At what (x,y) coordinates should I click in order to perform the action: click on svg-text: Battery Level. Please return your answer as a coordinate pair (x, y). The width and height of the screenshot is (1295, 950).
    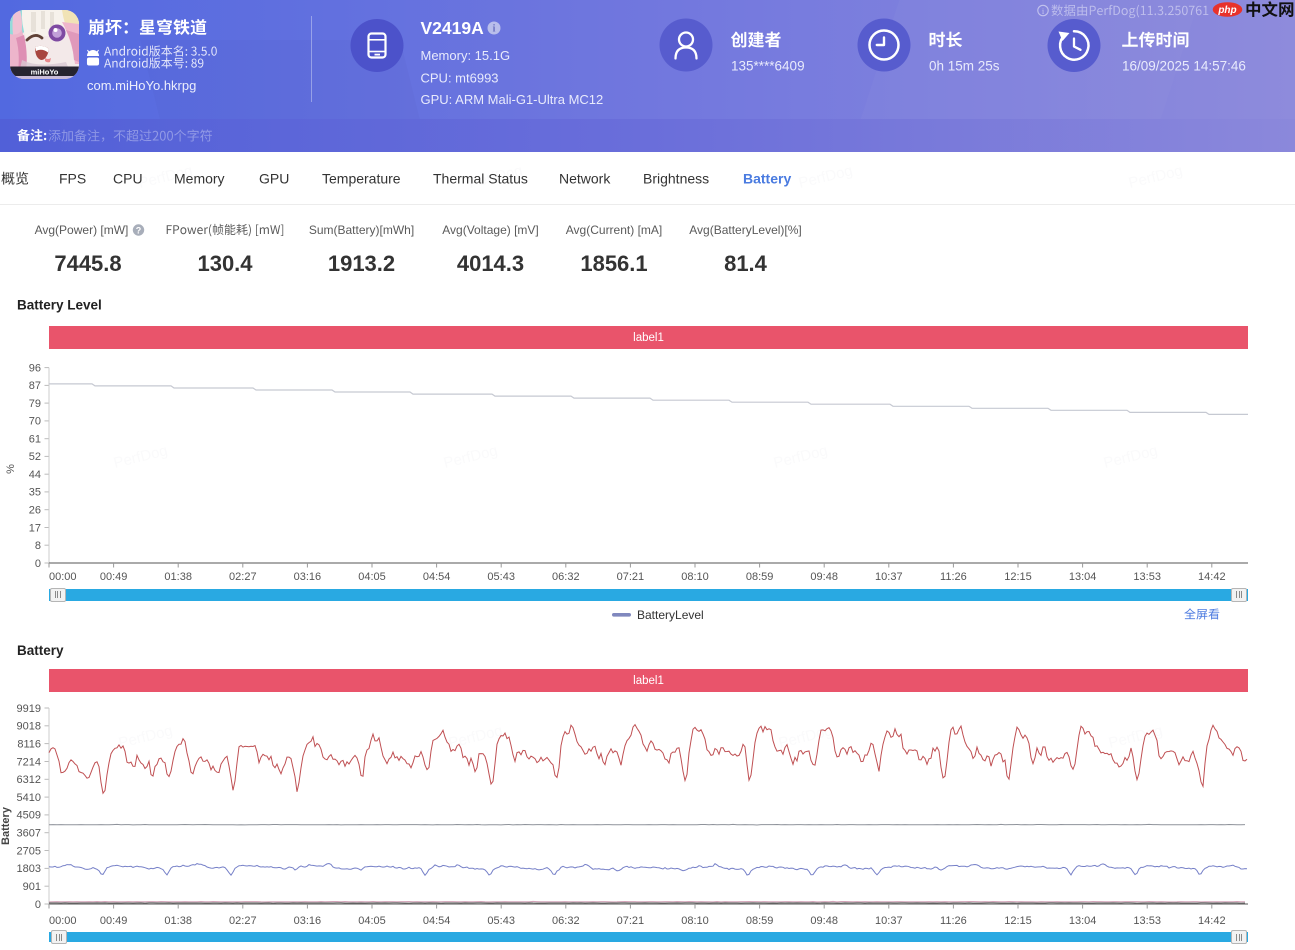
    Looking at the image, I should click on (59, 305).